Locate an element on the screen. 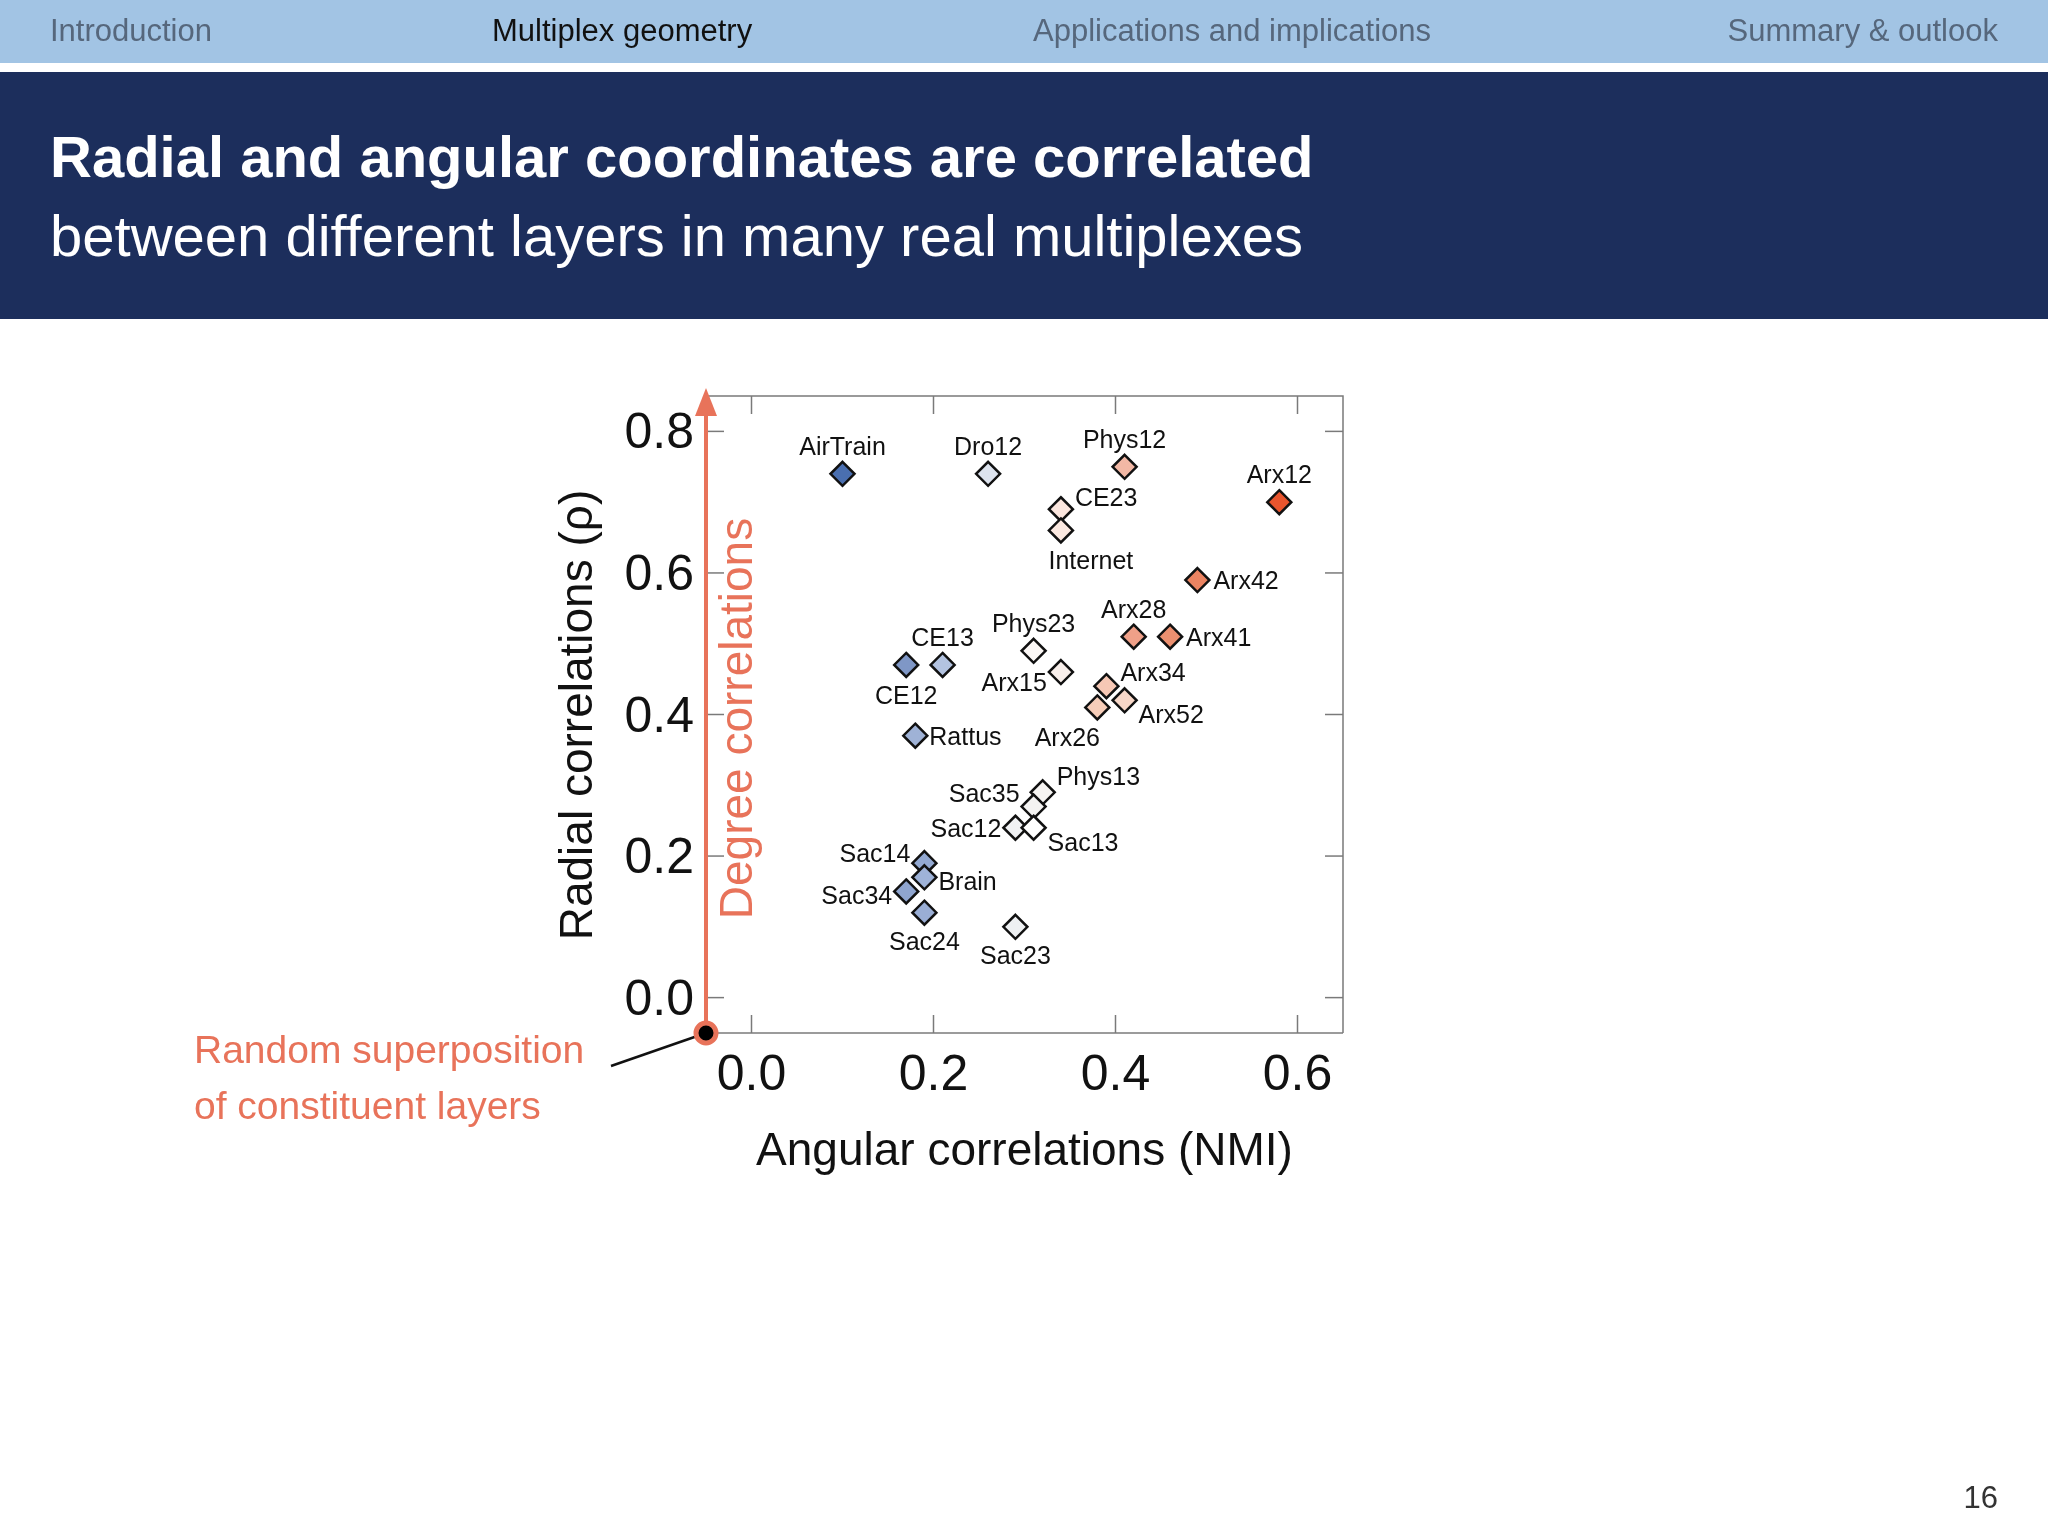 The width and height of the screenshot is (2048, 1536). series-label: Sac24 is located at coordinates (924, 940).